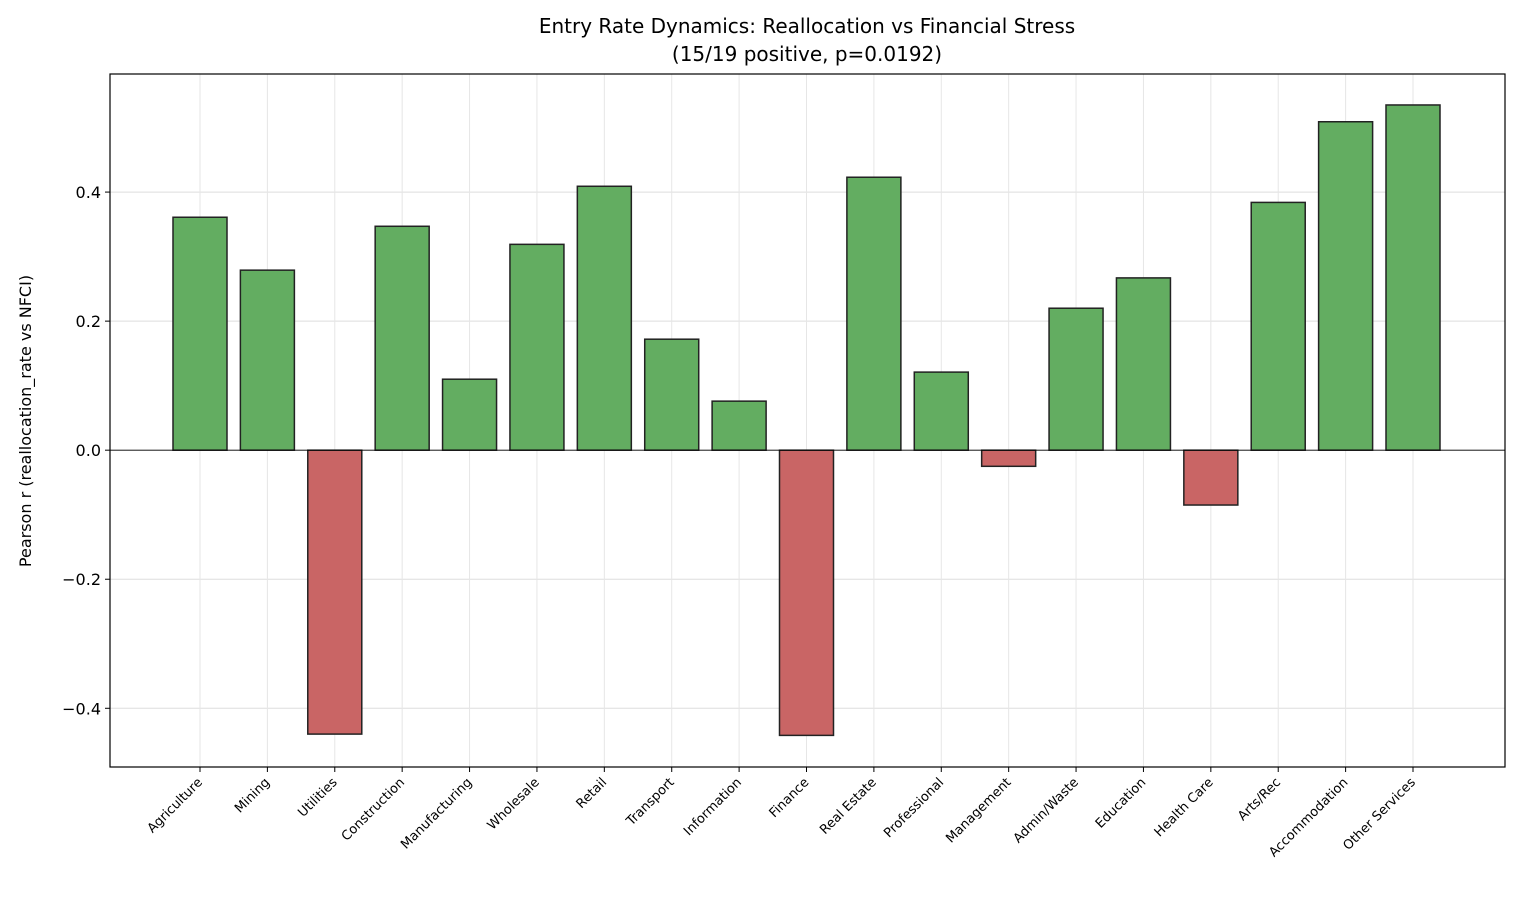 This screenshot has width=1519, height=908. Describe the element at coordinates (175, 805) in the screenshot. I see `x-tick-label: Agriculture` at that location.